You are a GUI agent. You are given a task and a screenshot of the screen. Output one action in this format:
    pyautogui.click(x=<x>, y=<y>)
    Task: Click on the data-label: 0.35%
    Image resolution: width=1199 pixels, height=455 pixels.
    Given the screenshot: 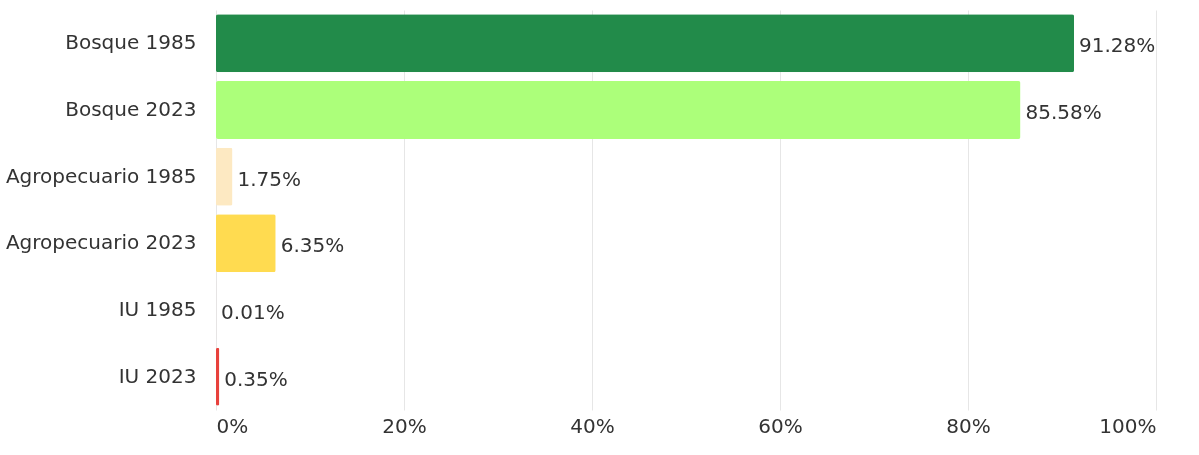 What is the action you would take?
    pyautogui.click(x=256, y=378)
    